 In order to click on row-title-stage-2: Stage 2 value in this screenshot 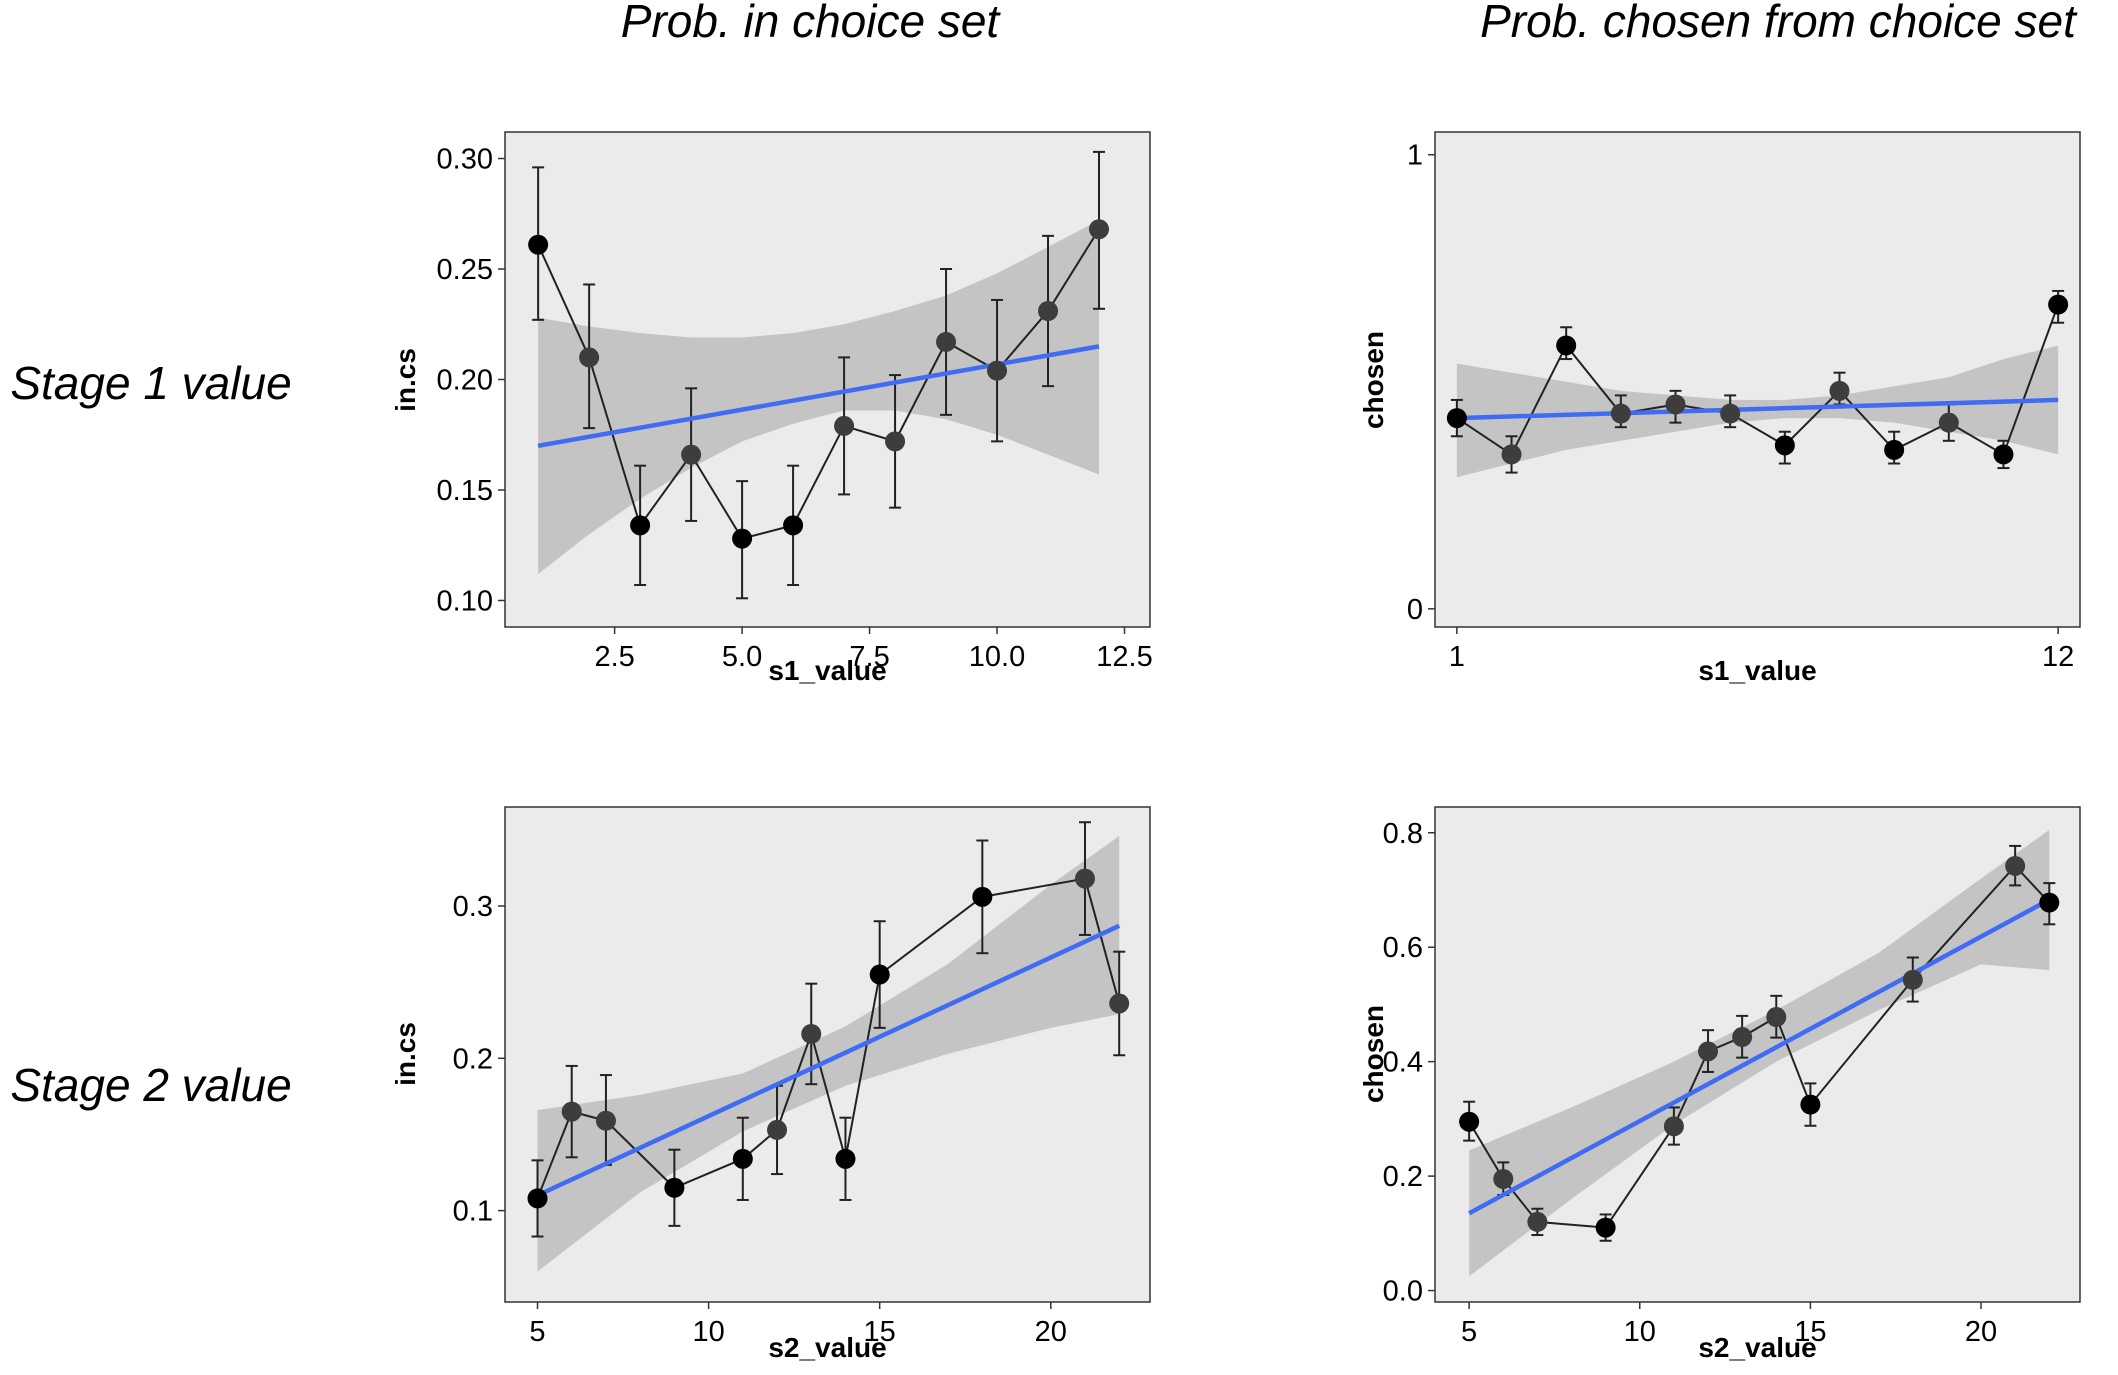, I will do `click(150, 1085)`.